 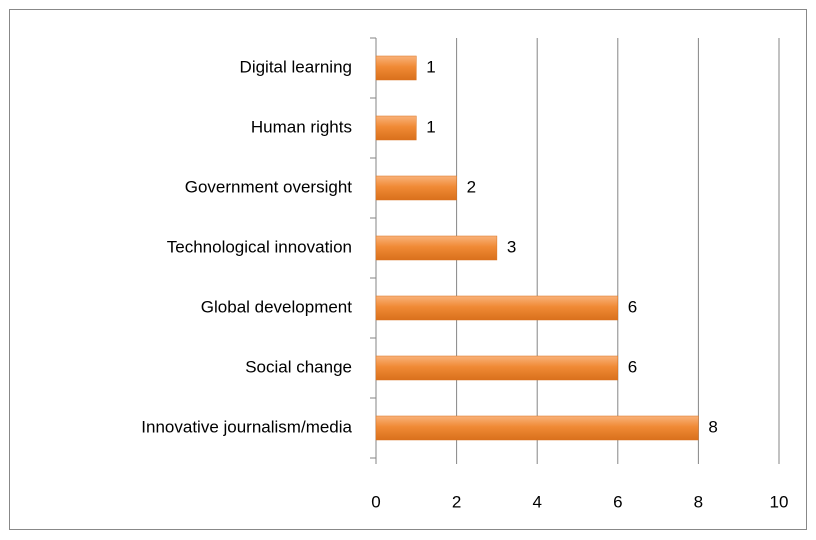 What do you see at coordinates (296, 66) in the screenshot?
I see `y-tick-label: Digital learning` at bounding box center [296, 66].